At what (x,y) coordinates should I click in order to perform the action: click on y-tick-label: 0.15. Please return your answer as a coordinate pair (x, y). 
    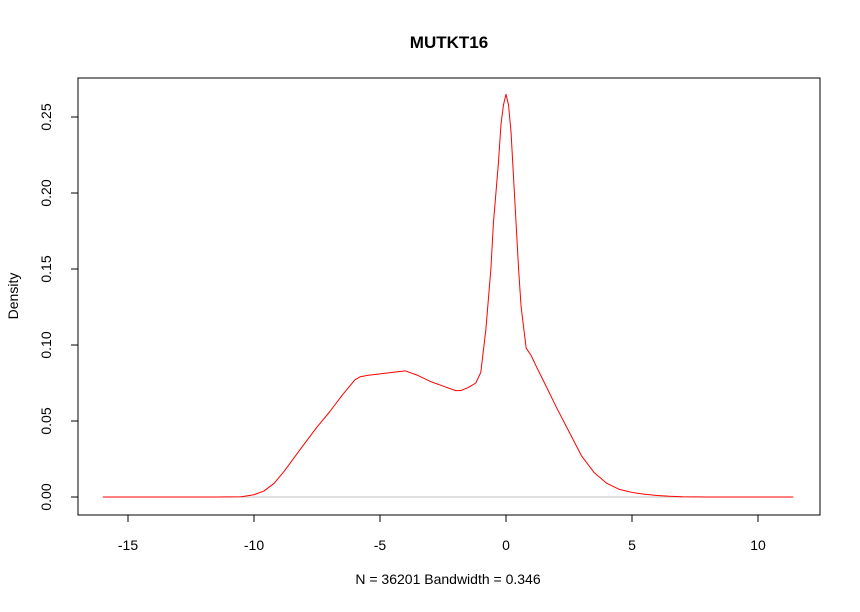
    Looking at the image, I should click on (46, 268).